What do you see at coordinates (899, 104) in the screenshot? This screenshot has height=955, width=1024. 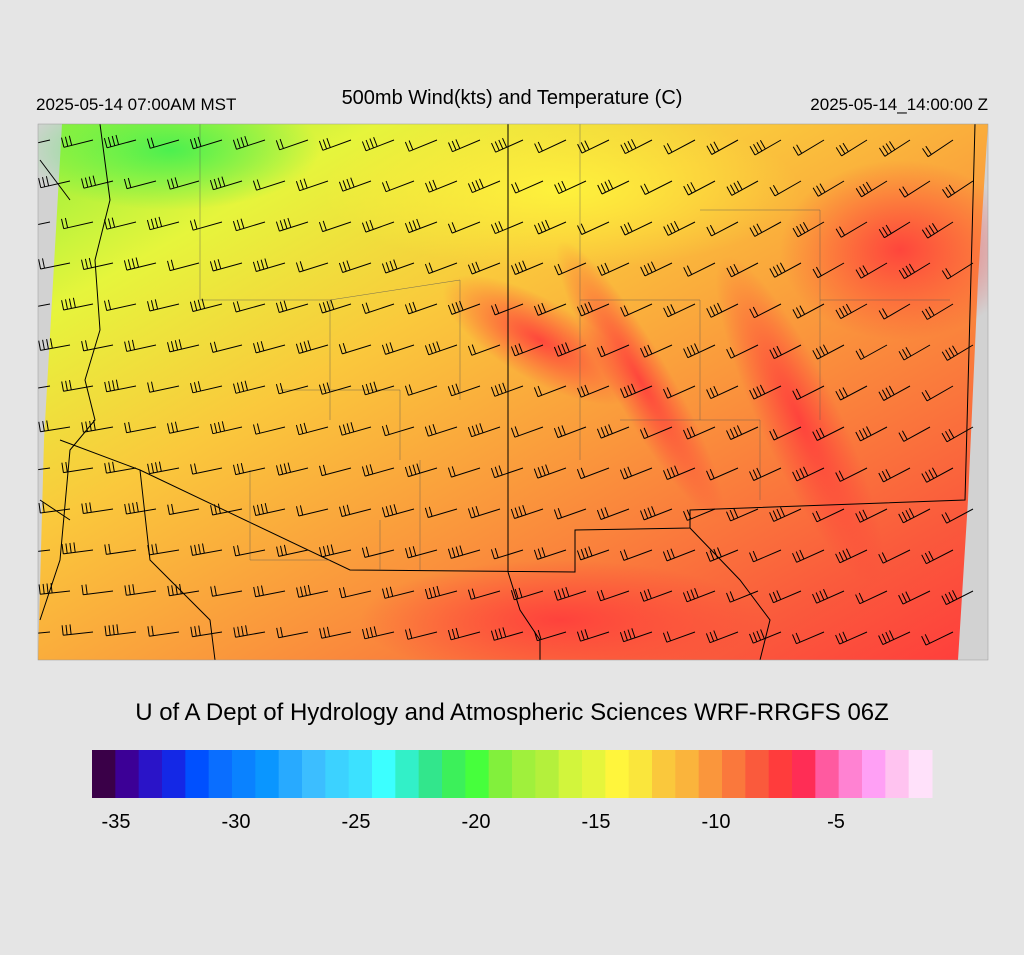 I see `valid-utc-time: 2025-05-14_14:00:00 Z` at bounding box center [899, 104].